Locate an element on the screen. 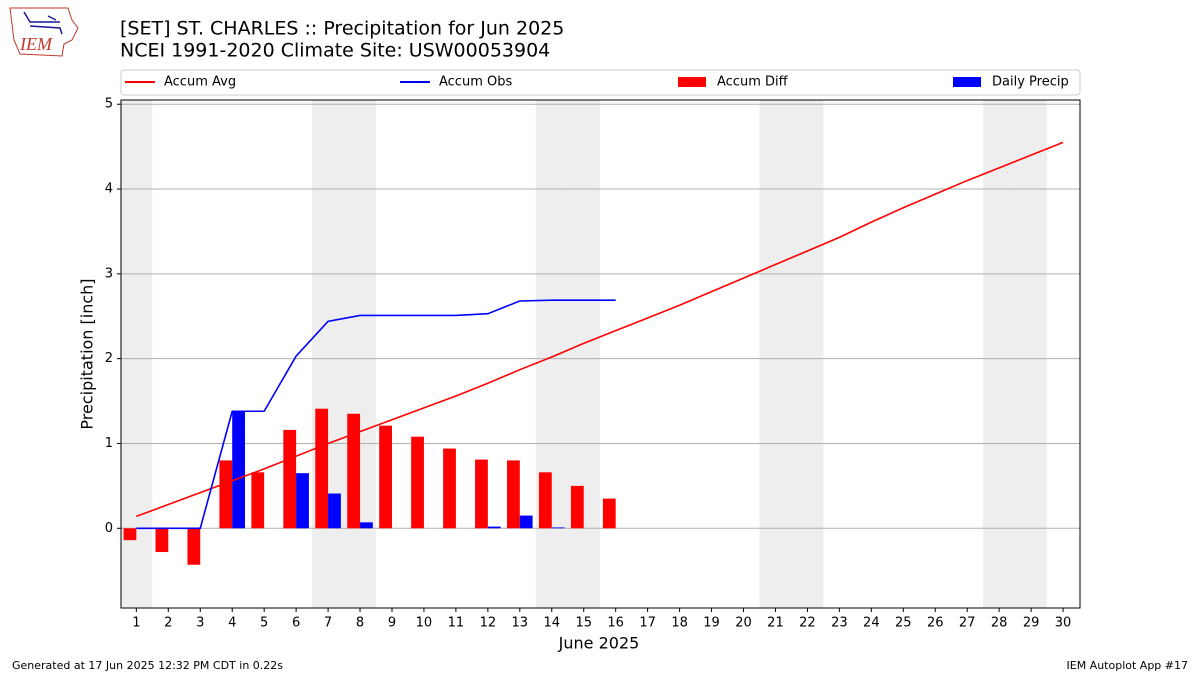  legend-label: Daily Precip is located at coordinates (1030, 82).